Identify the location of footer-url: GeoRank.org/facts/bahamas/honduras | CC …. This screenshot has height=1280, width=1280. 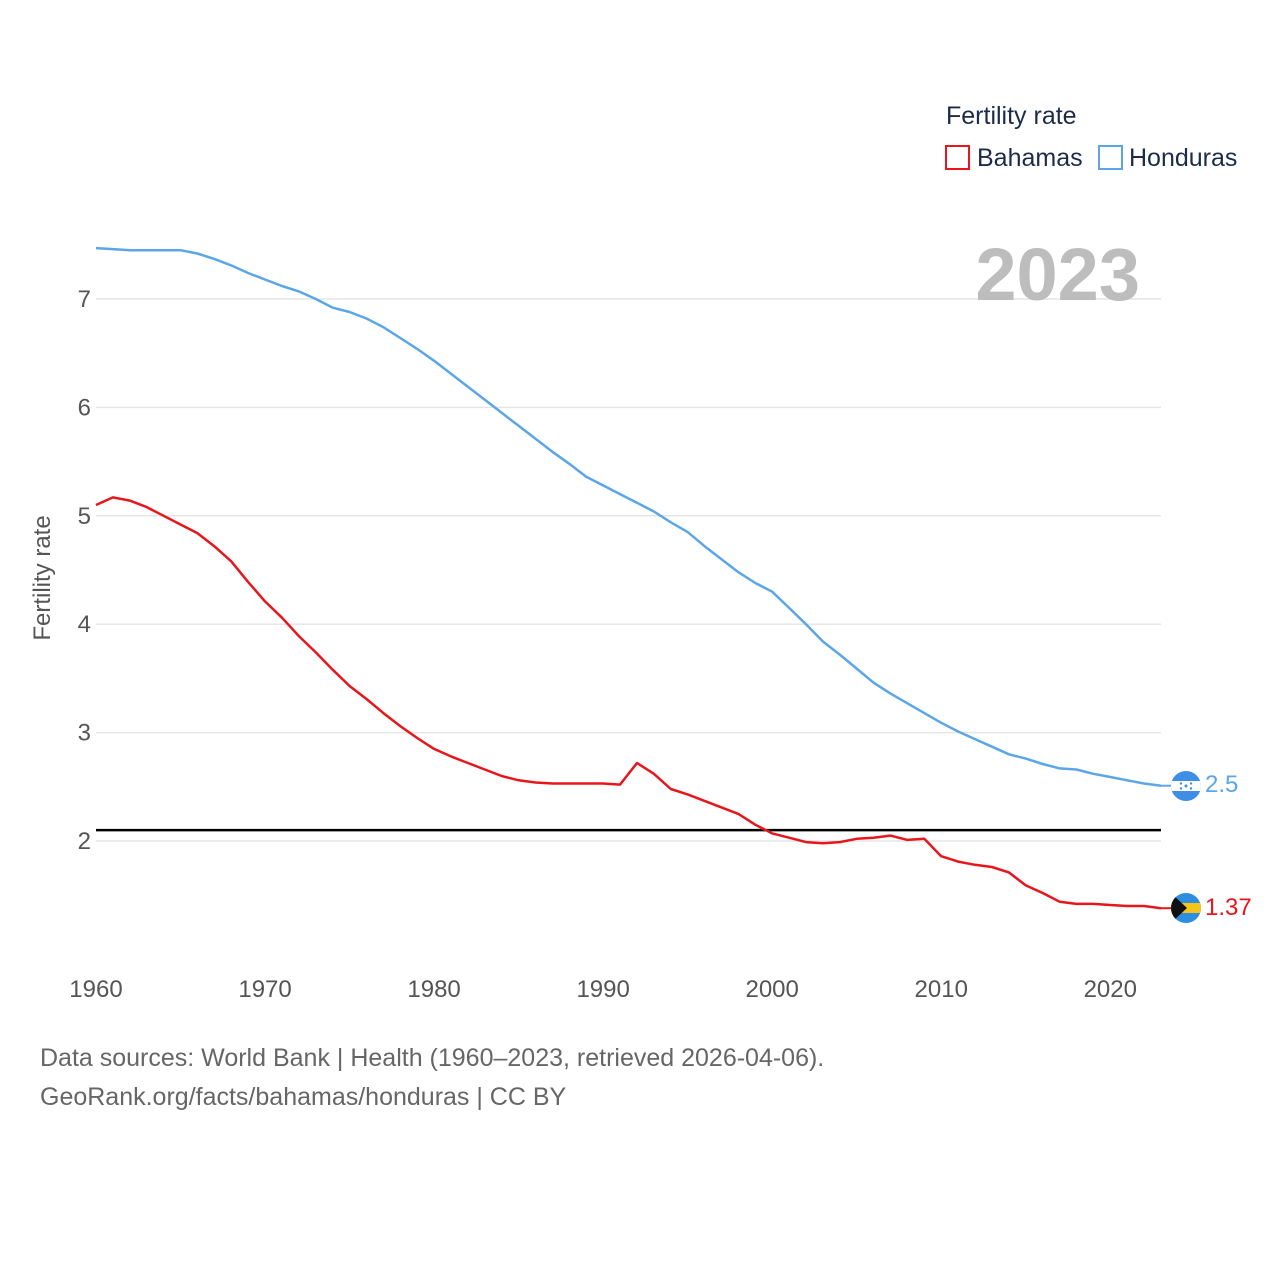
(303, 1097).